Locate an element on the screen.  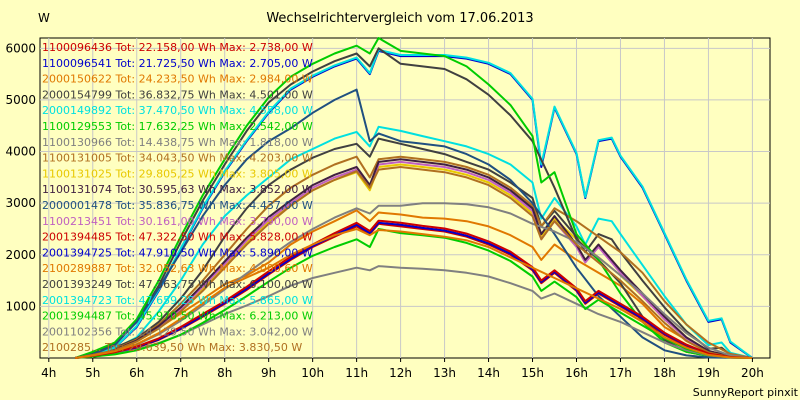
y-tick-label: 1000 is located at coordinates (20, 306).